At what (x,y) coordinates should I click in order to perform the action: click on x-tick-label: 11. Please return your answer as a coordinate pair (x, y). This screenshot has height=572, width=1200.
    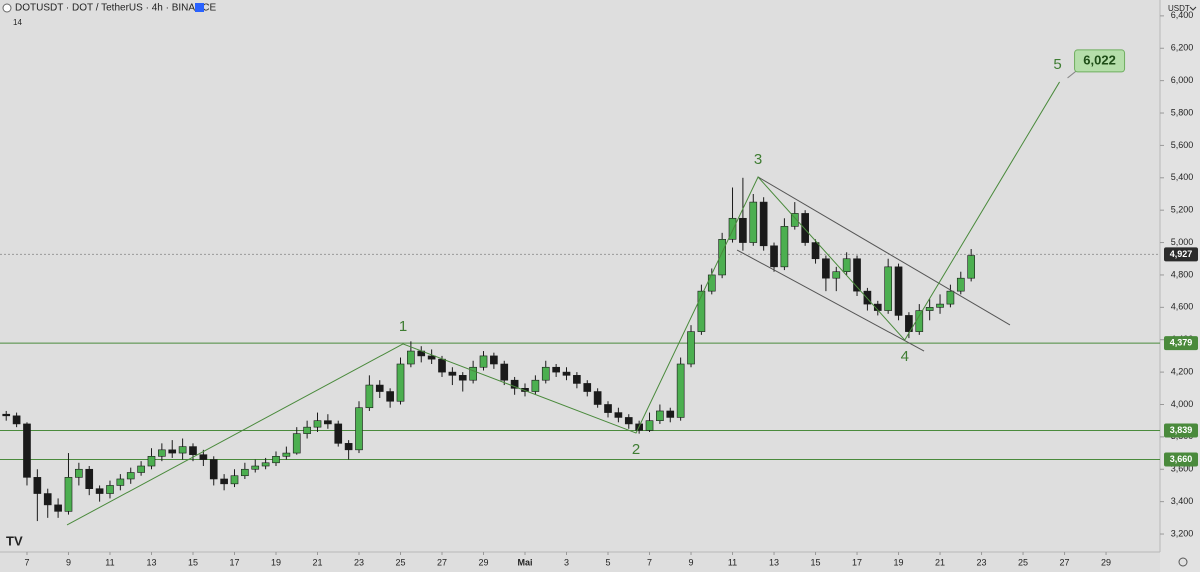
    Looking at the image, I should click on (732, 562).